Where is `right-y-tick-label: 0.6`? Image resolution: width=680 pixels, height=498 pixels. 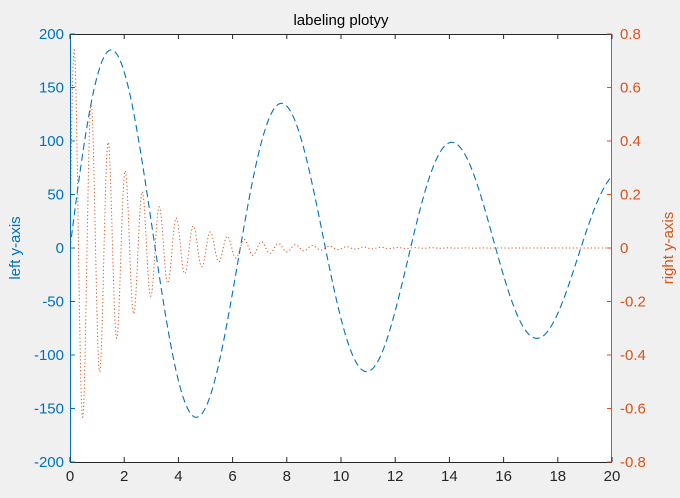 right-y-tick-label: 0.6 is located at coordinates (630, 88).